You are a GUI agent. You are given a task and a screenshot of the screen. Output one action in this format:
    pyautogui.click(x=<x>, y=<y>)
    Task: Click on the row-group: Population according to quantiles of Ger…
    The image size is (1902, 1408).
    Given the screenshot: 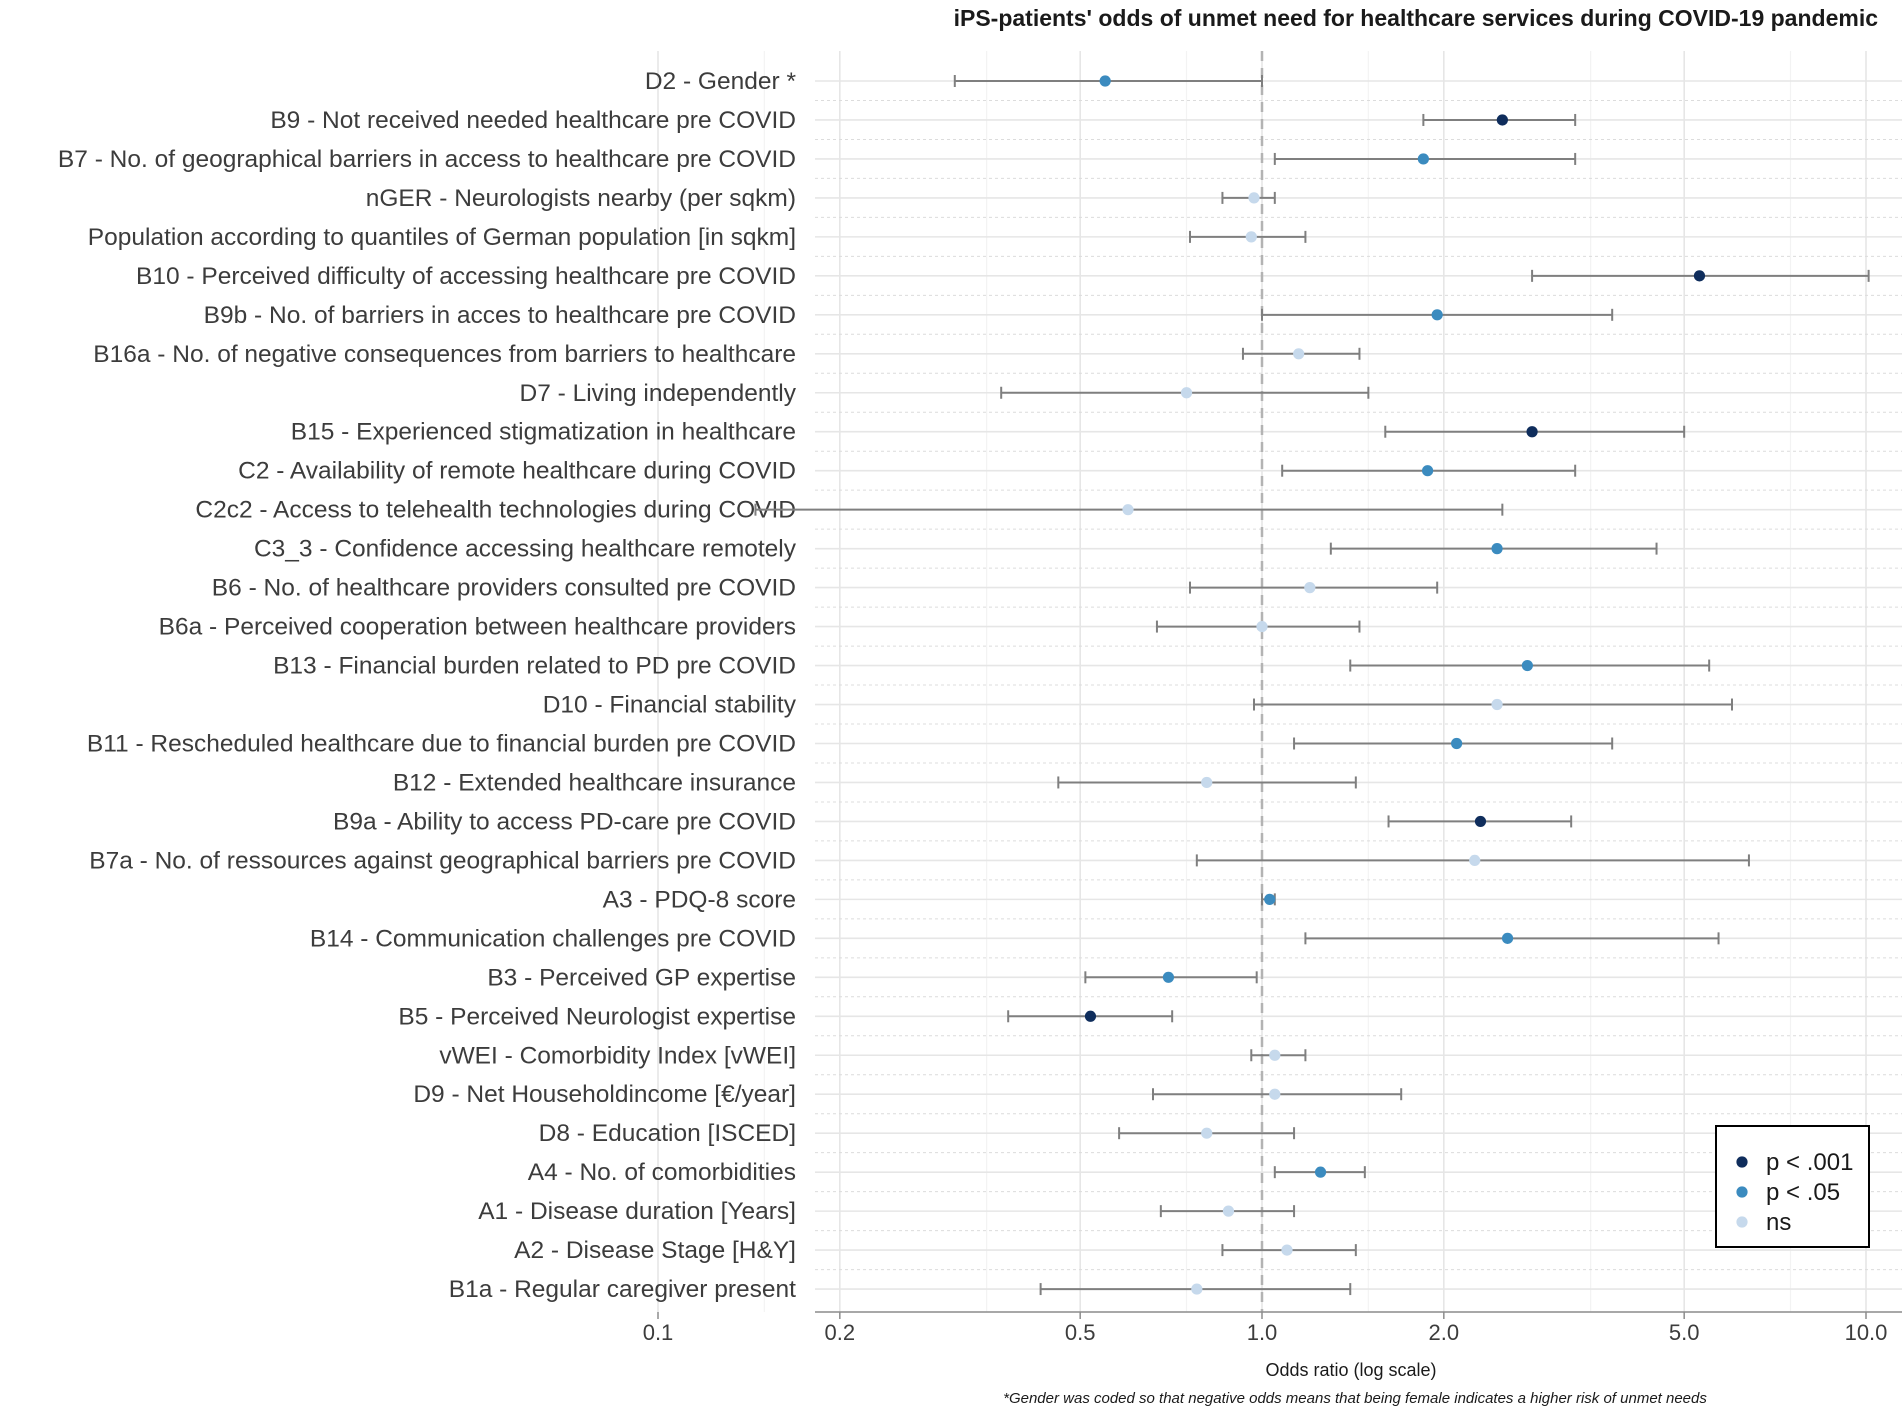 What is the action you would take?
    pyautogui.click(x=697, y=237)
    